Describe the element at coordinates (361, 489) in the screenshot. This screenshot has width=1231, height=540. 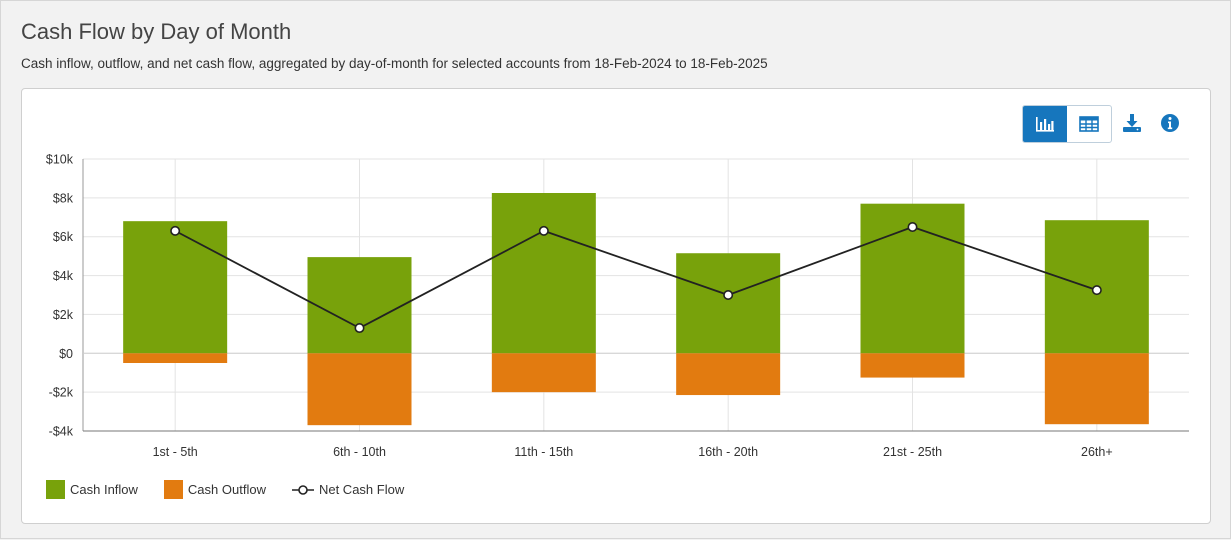
I see `legend-label-net: Net Cash Flow` at that location.